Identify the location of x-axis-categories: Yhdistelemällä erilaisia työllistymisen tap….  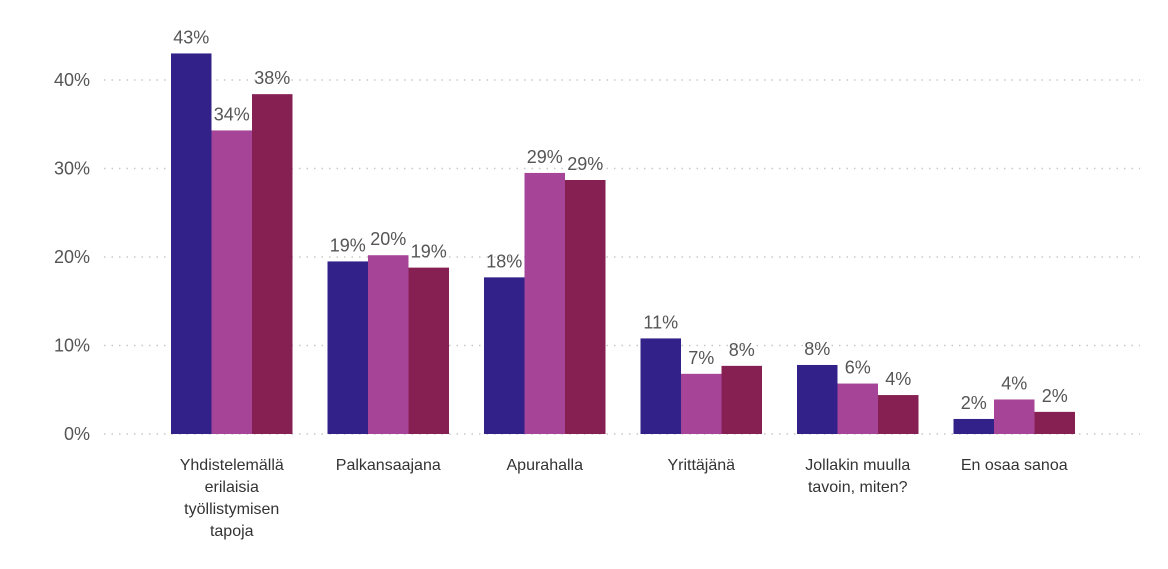
(624, 498).